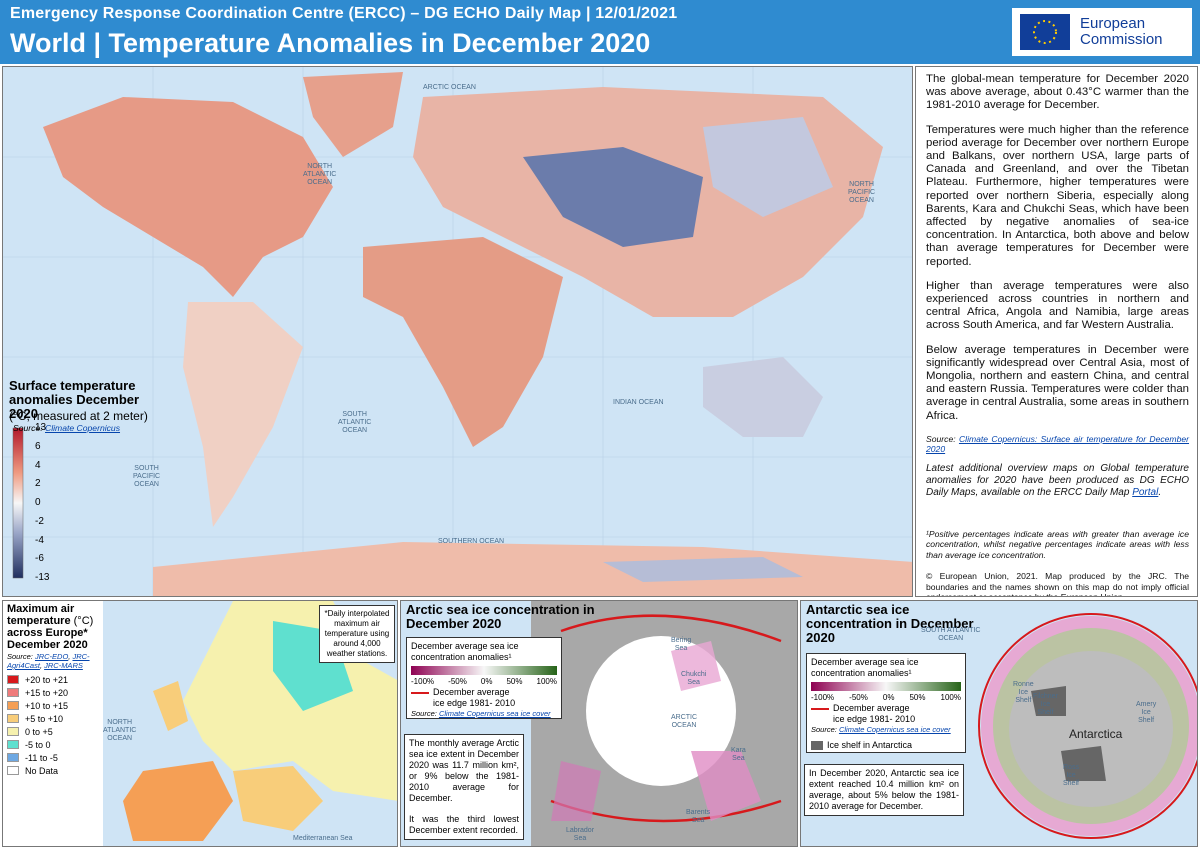 The image size is (1200, 849). What do you see at coordinates (120, 730) in the screenshot?
I see `map-label: NORTH ATLANTIC OCEAN` at bounding box center [120, 730].